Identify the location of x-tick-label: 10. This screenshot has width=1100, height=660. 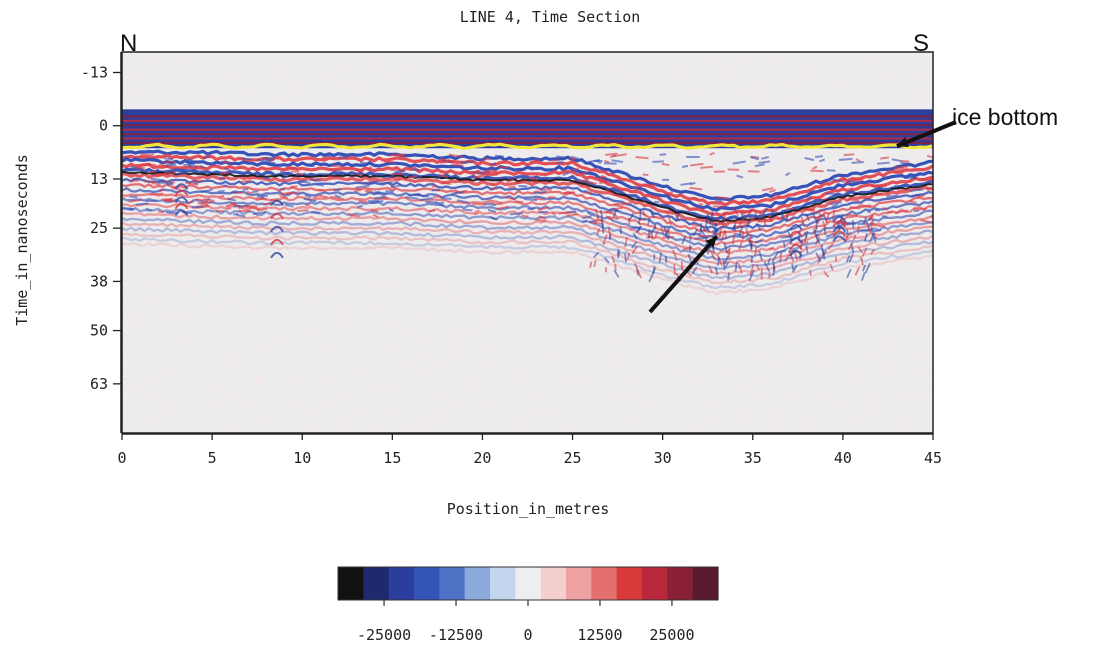
(302, 458).